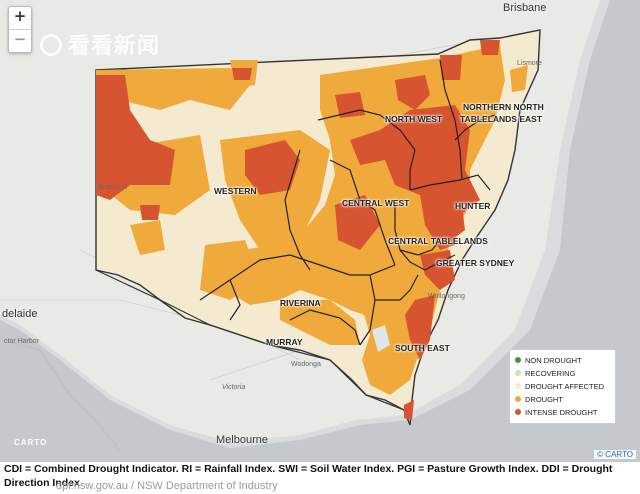 This screenshot has height=494, width=640. I want to click on region-label-central-west: CENTRAL WEST, so click(376, 203).